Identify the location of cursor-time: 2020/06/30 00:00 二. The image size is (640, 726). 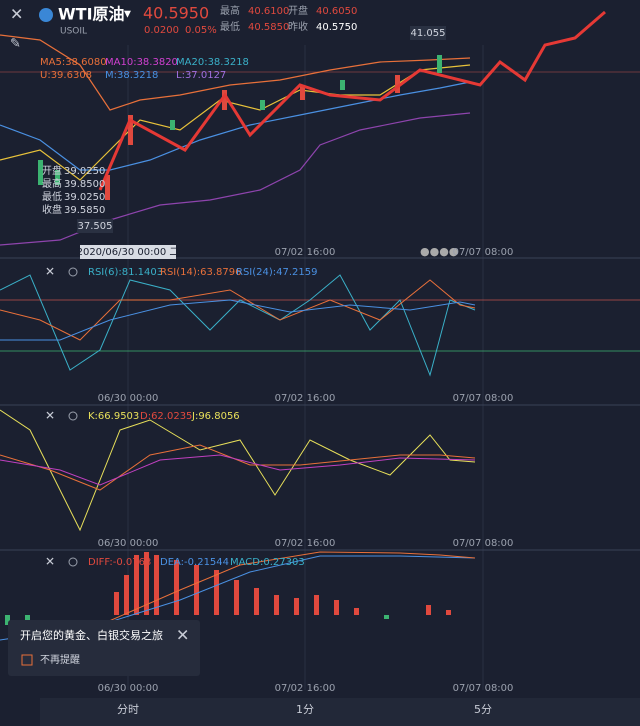
(128, 252).